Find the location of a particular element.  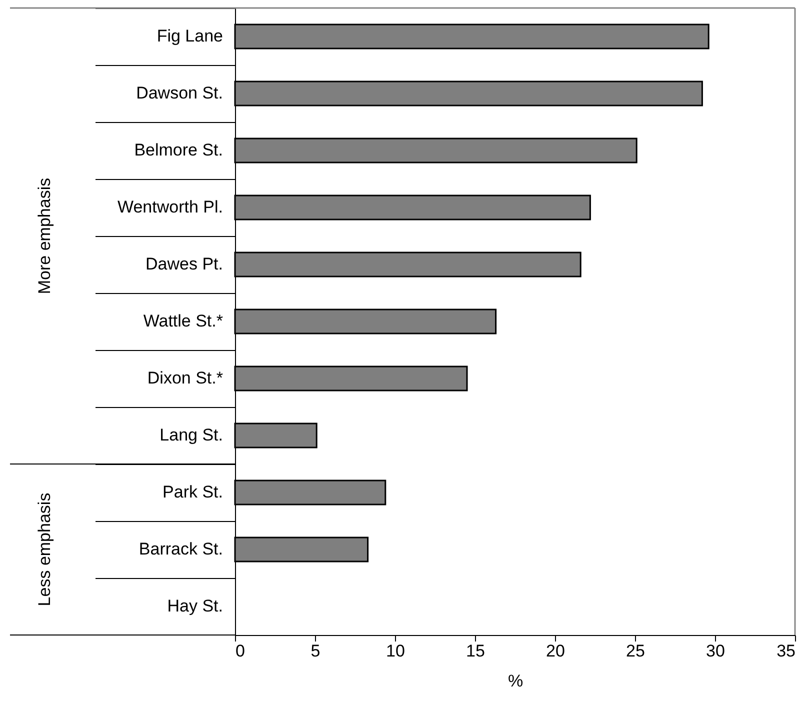

y-tick-label: Park St. is located at coordinates (192, 492).